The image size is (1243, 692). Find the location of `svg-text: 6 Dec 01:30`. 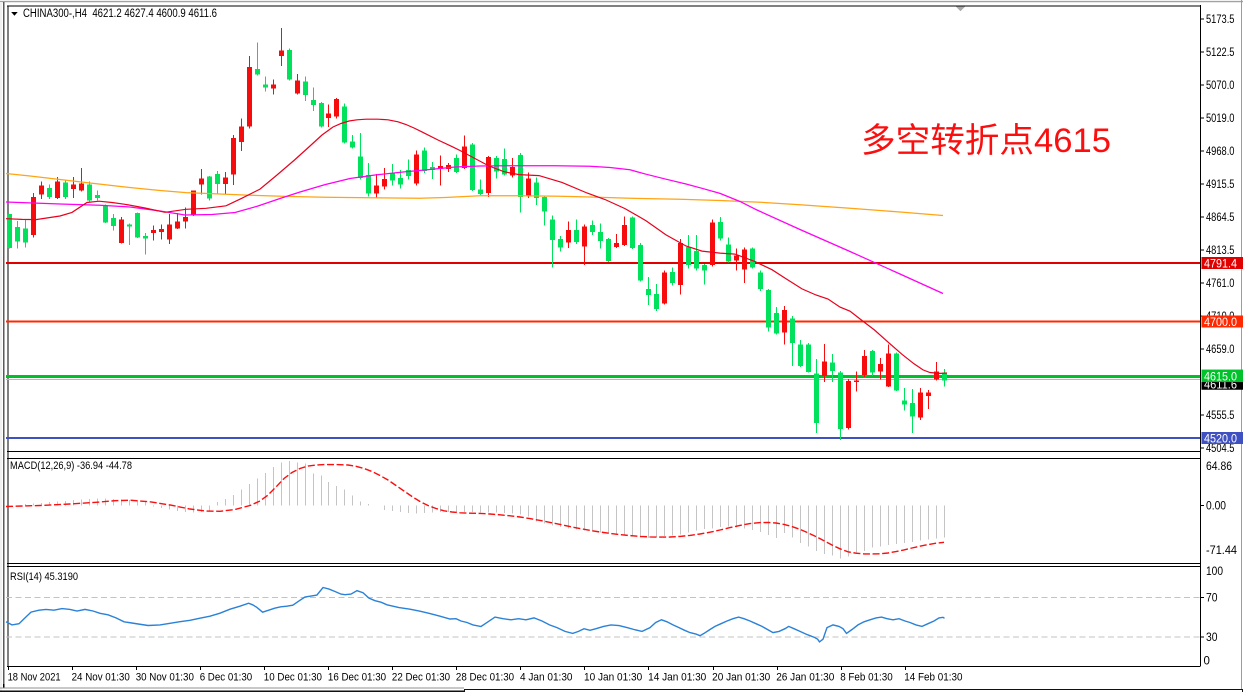

svg-text: 6 Dec 01:30 is located at coordinates (226, 678).